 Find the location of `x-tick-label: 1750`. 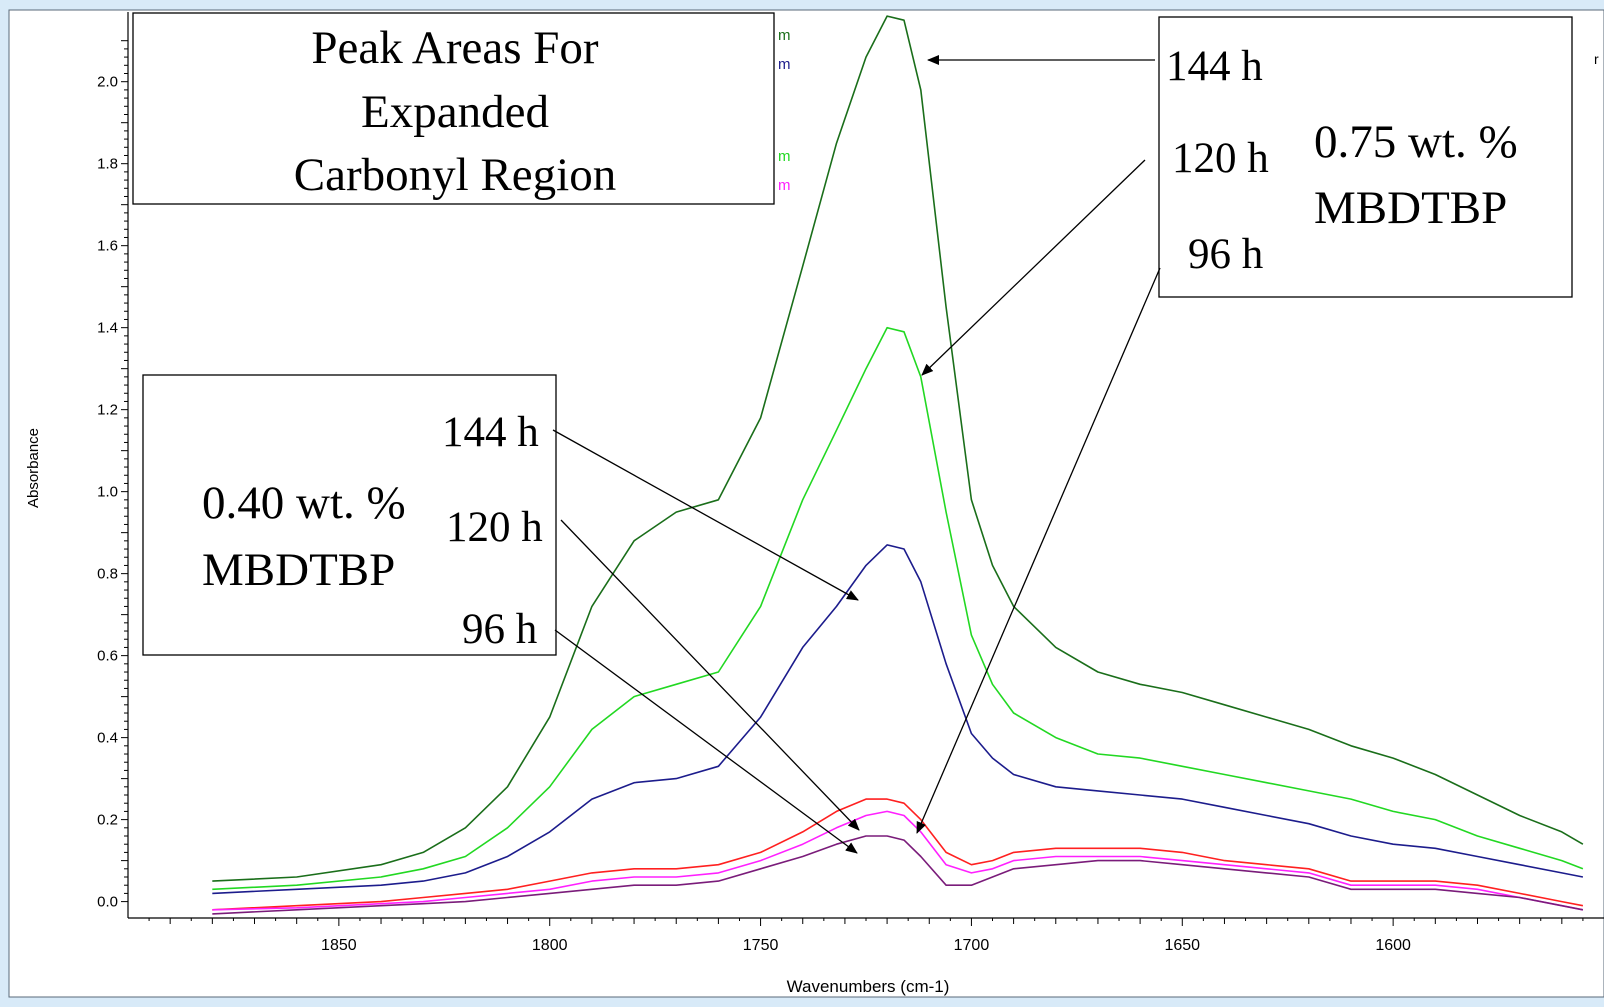

x-tick-label: 1750 is located at coordinates (761, 945).